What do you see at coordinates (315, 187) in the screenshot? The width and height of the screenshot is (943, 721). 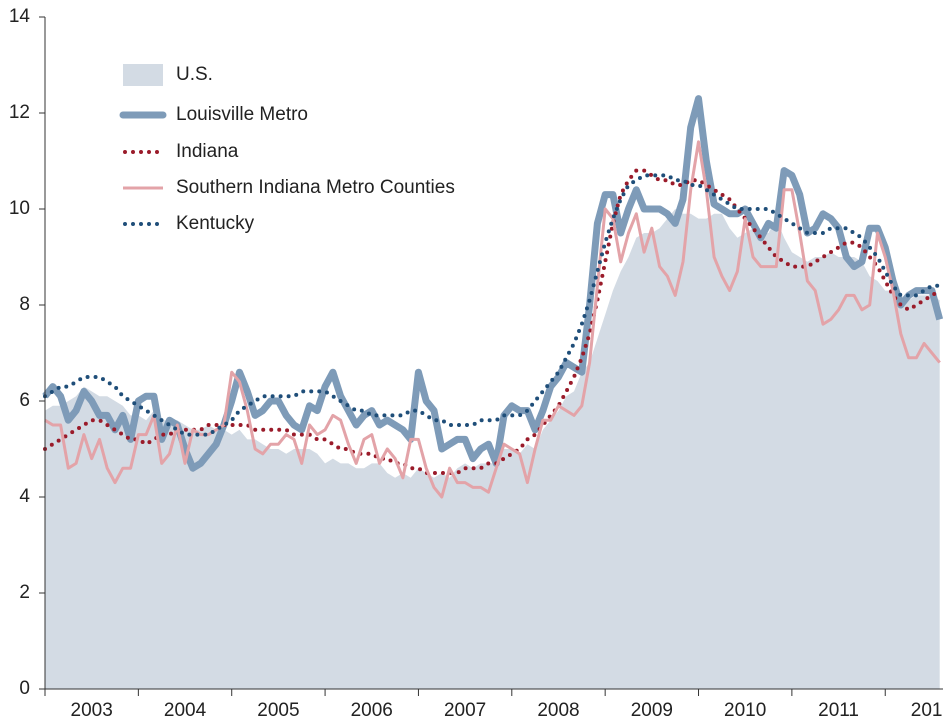 I see `legend-label: Southern Indiana Metro Counties` at bounding box center [315, 187].